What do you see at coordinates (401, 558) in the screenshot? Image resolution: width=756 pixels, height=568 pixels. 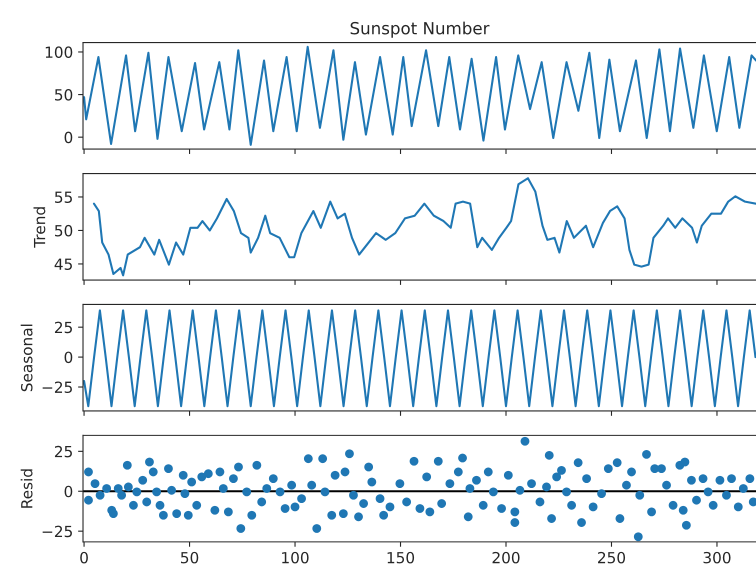 I see `x-tick-label: 150` at bounding box center [401, 558].